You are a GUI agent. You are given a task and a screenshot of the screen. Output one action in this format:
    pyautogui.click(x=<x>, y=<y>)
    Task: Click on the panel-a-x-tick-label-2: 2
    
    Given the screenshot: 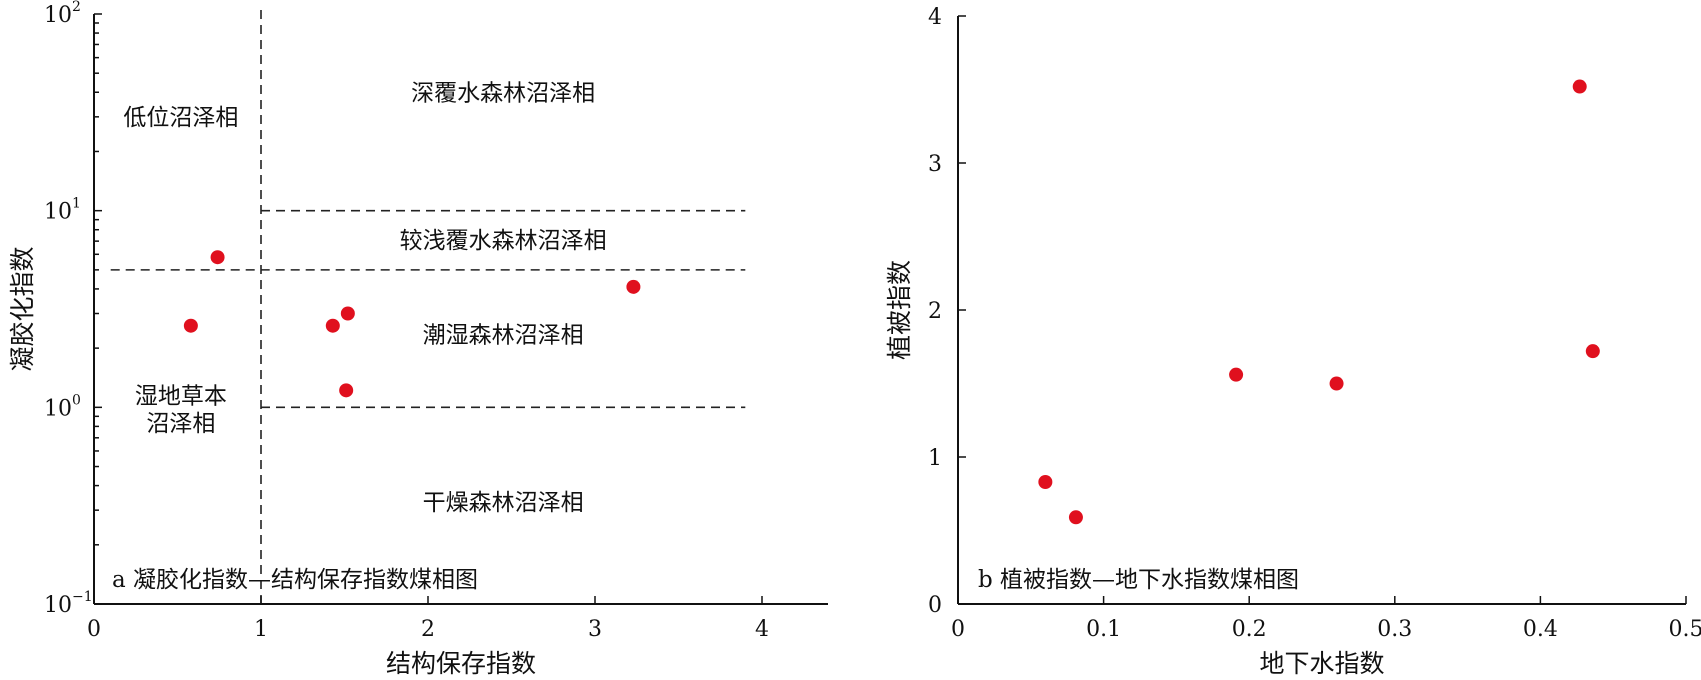 What is the action you would take?
    pyautogui.click(x=428, y=629)
    